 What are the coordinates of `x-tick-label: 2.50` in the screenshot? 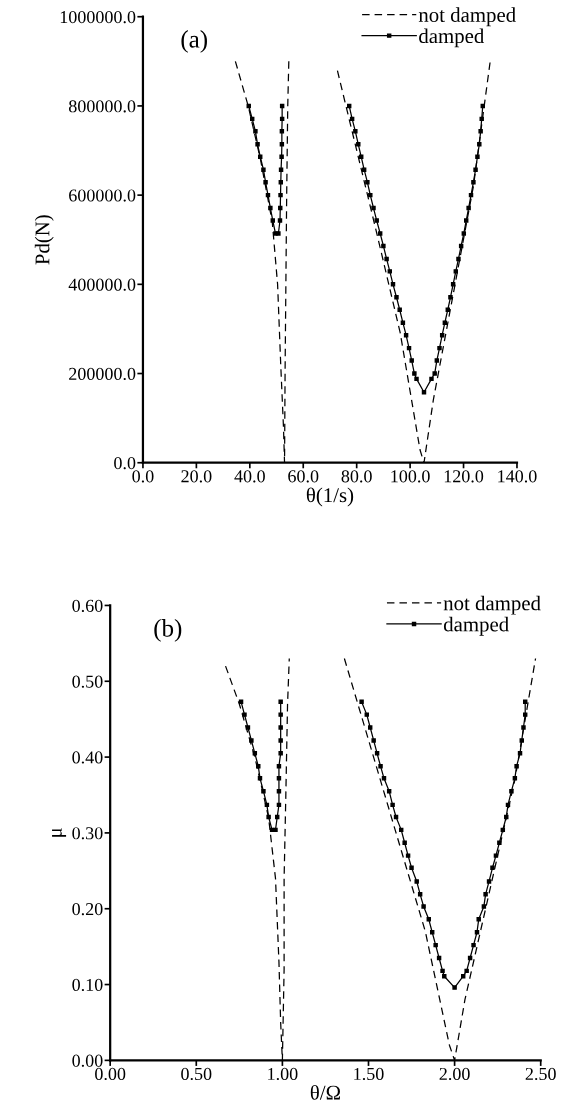 It's located at (540, 1074).